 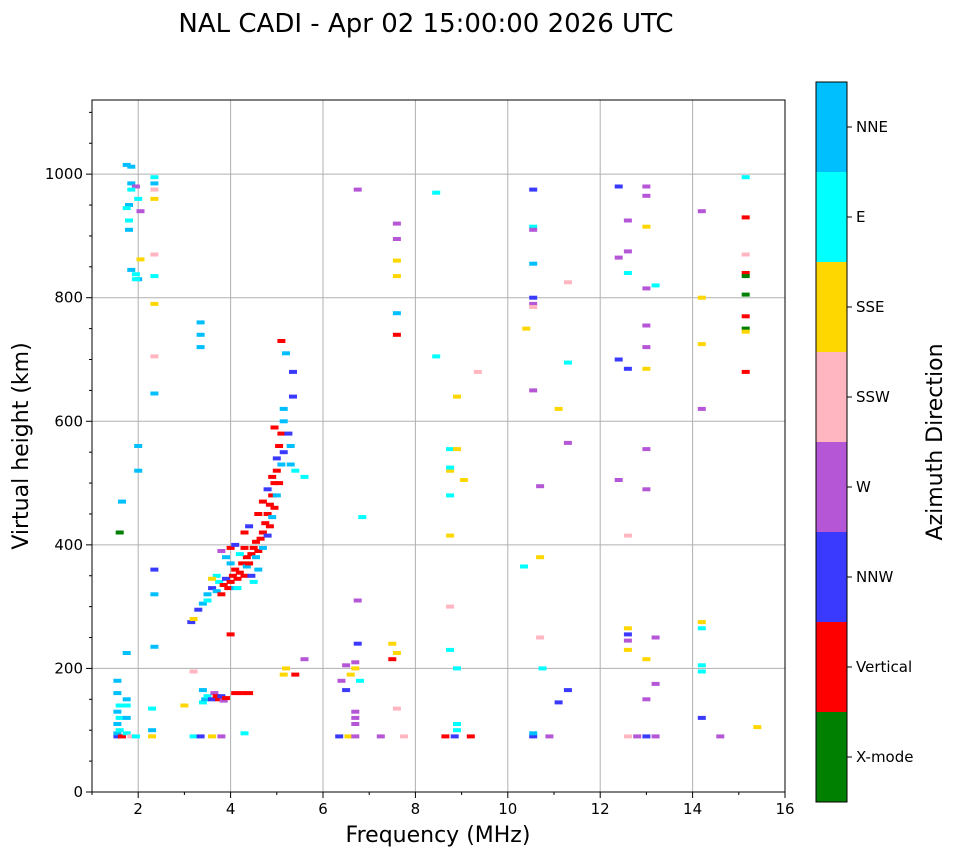 I want to click on colorbar-label: E, so click(x=860, y=217).